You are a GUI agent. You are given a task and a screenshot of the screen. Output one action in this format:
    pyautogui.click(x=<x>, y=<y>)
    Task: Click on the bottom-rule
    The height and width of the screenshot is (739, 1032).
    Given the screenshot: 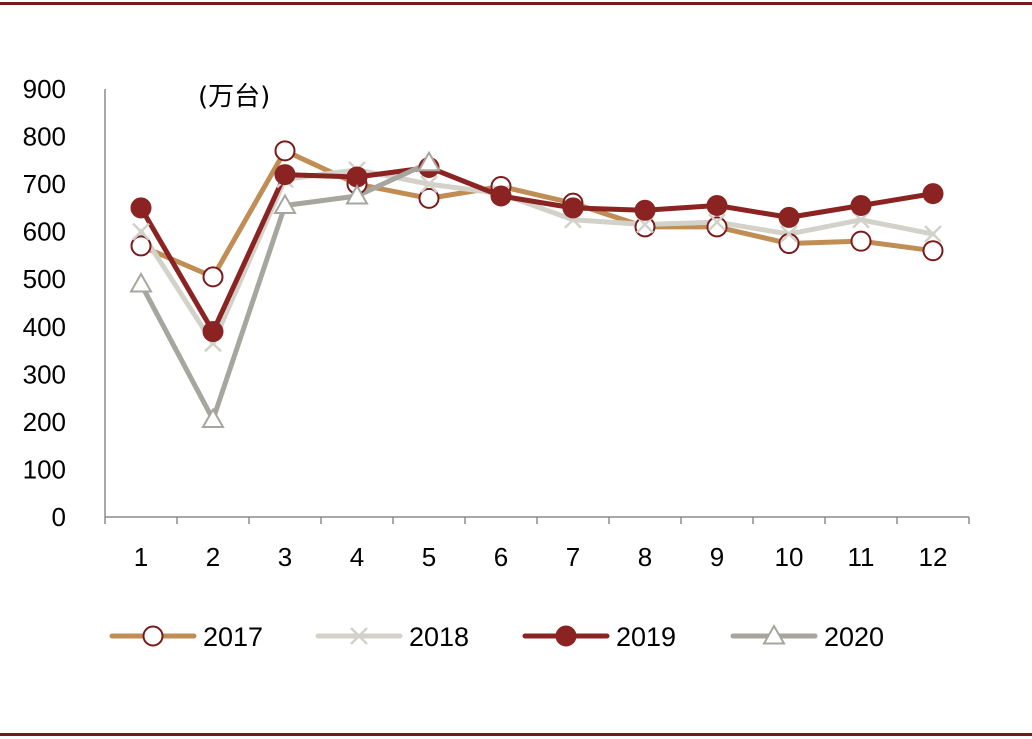 What is the action you would take?
    pyautogui.click(x=516, y=734)
    